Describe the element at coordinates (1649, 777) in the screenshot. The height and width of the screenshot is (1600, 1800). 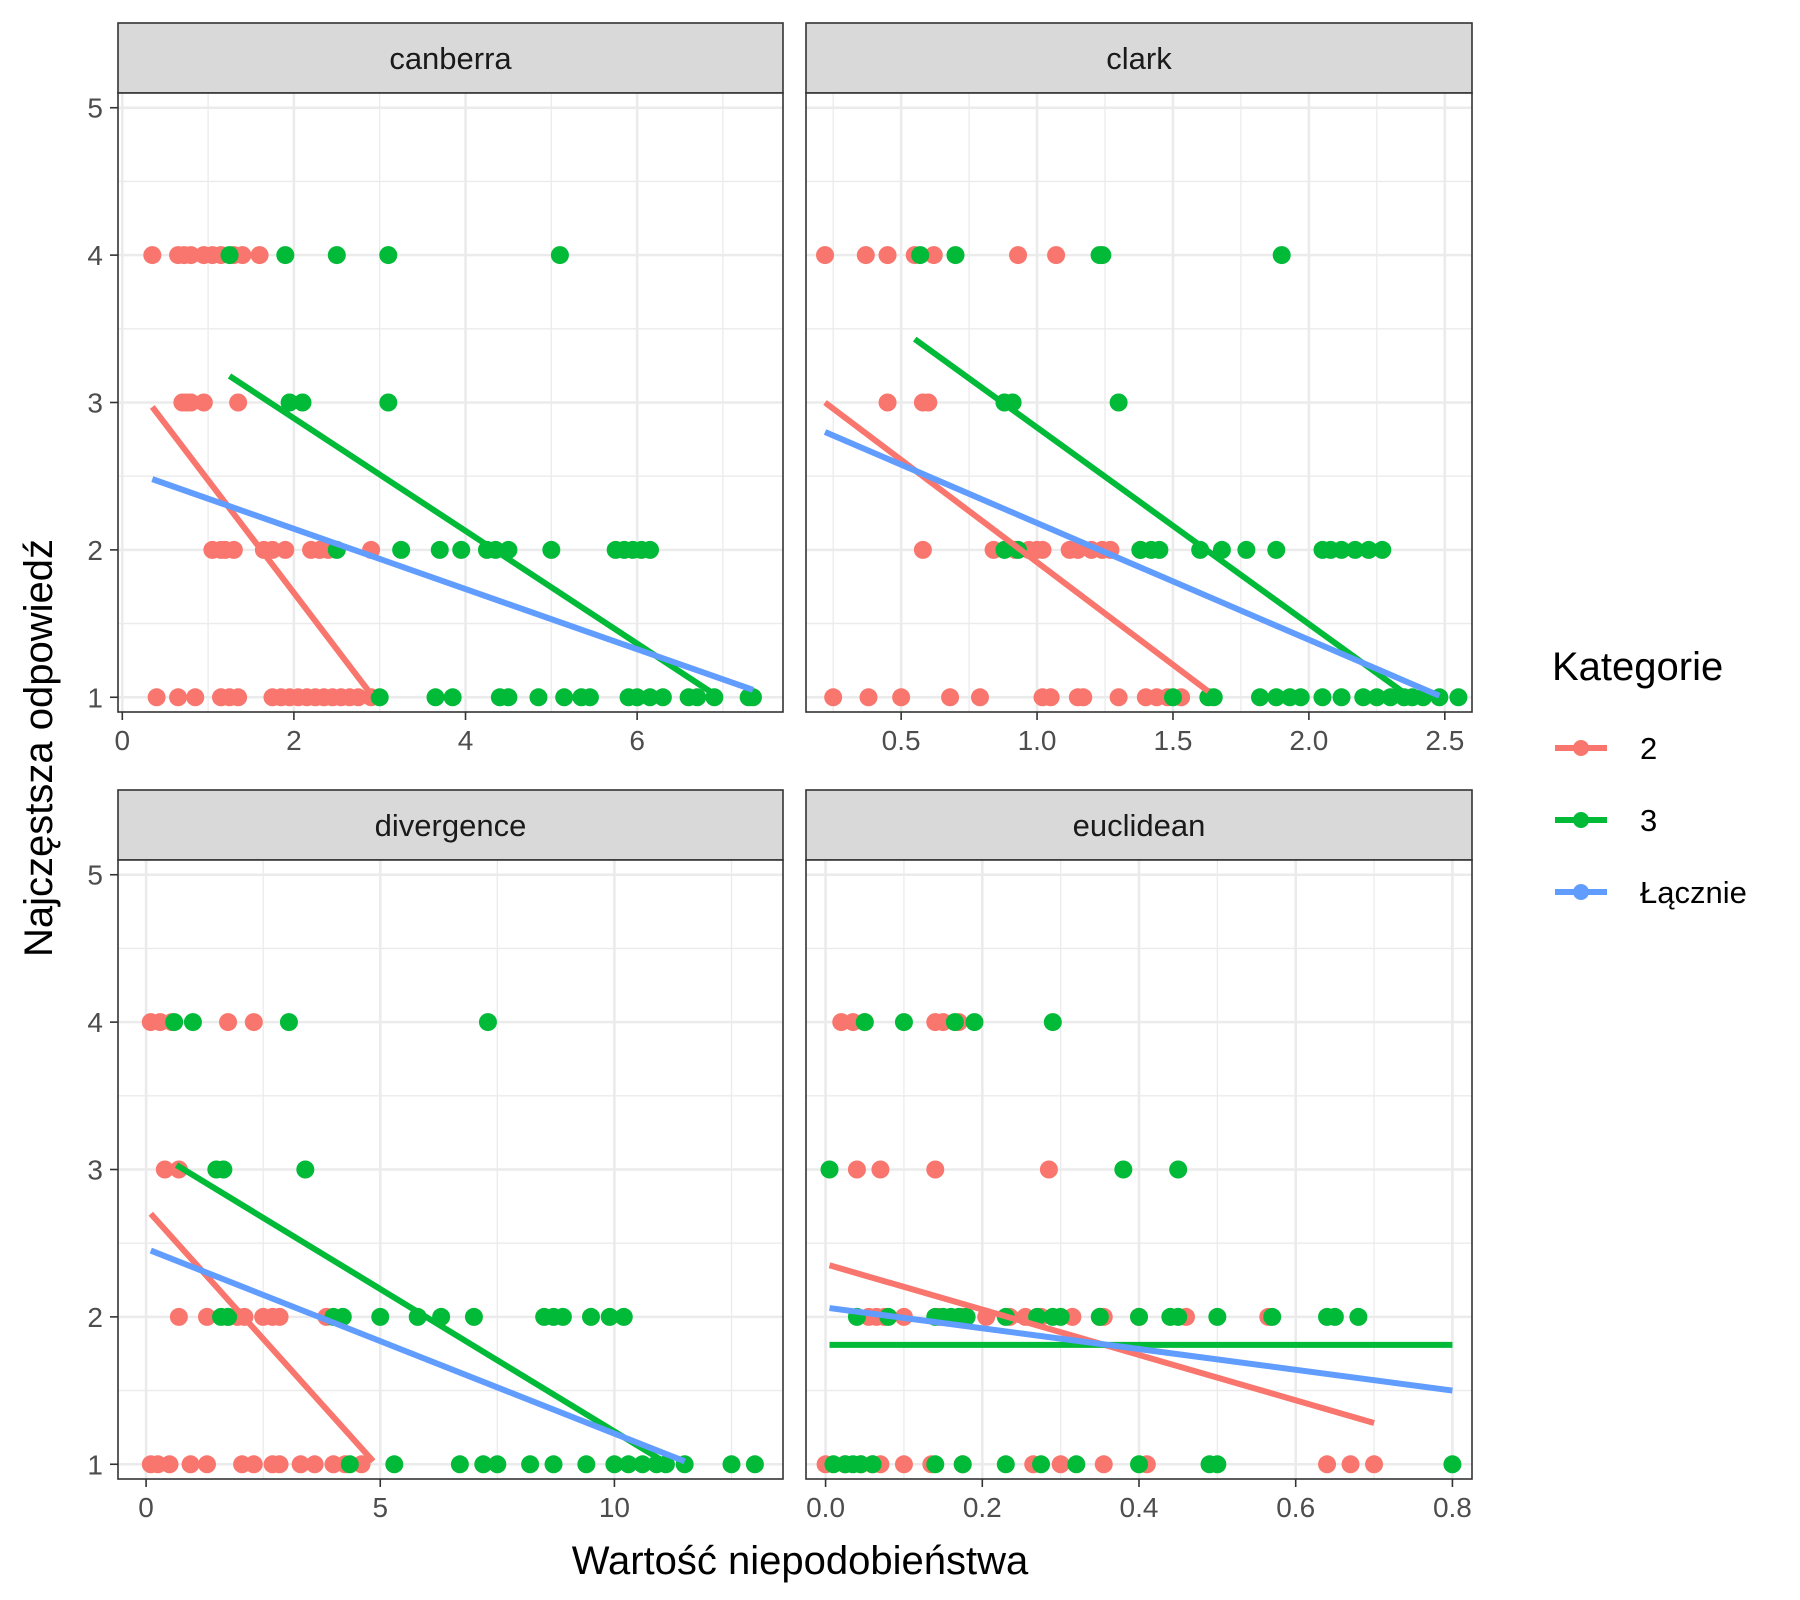
I see `legend: Kategorie 2 3 Łącznie` at that location.